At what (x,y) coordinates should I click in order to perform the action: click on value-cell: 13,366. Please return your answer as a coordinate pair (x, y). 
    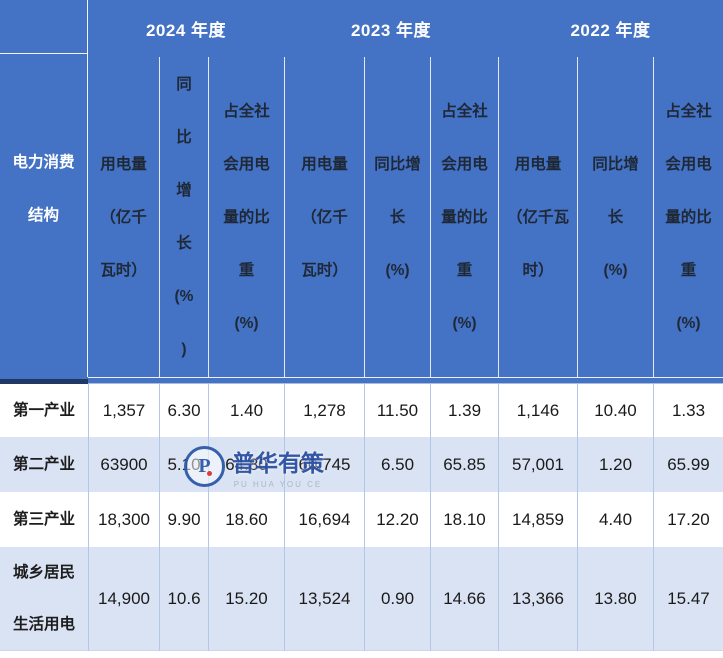
    Looking at the image, I should click on (537, 599).